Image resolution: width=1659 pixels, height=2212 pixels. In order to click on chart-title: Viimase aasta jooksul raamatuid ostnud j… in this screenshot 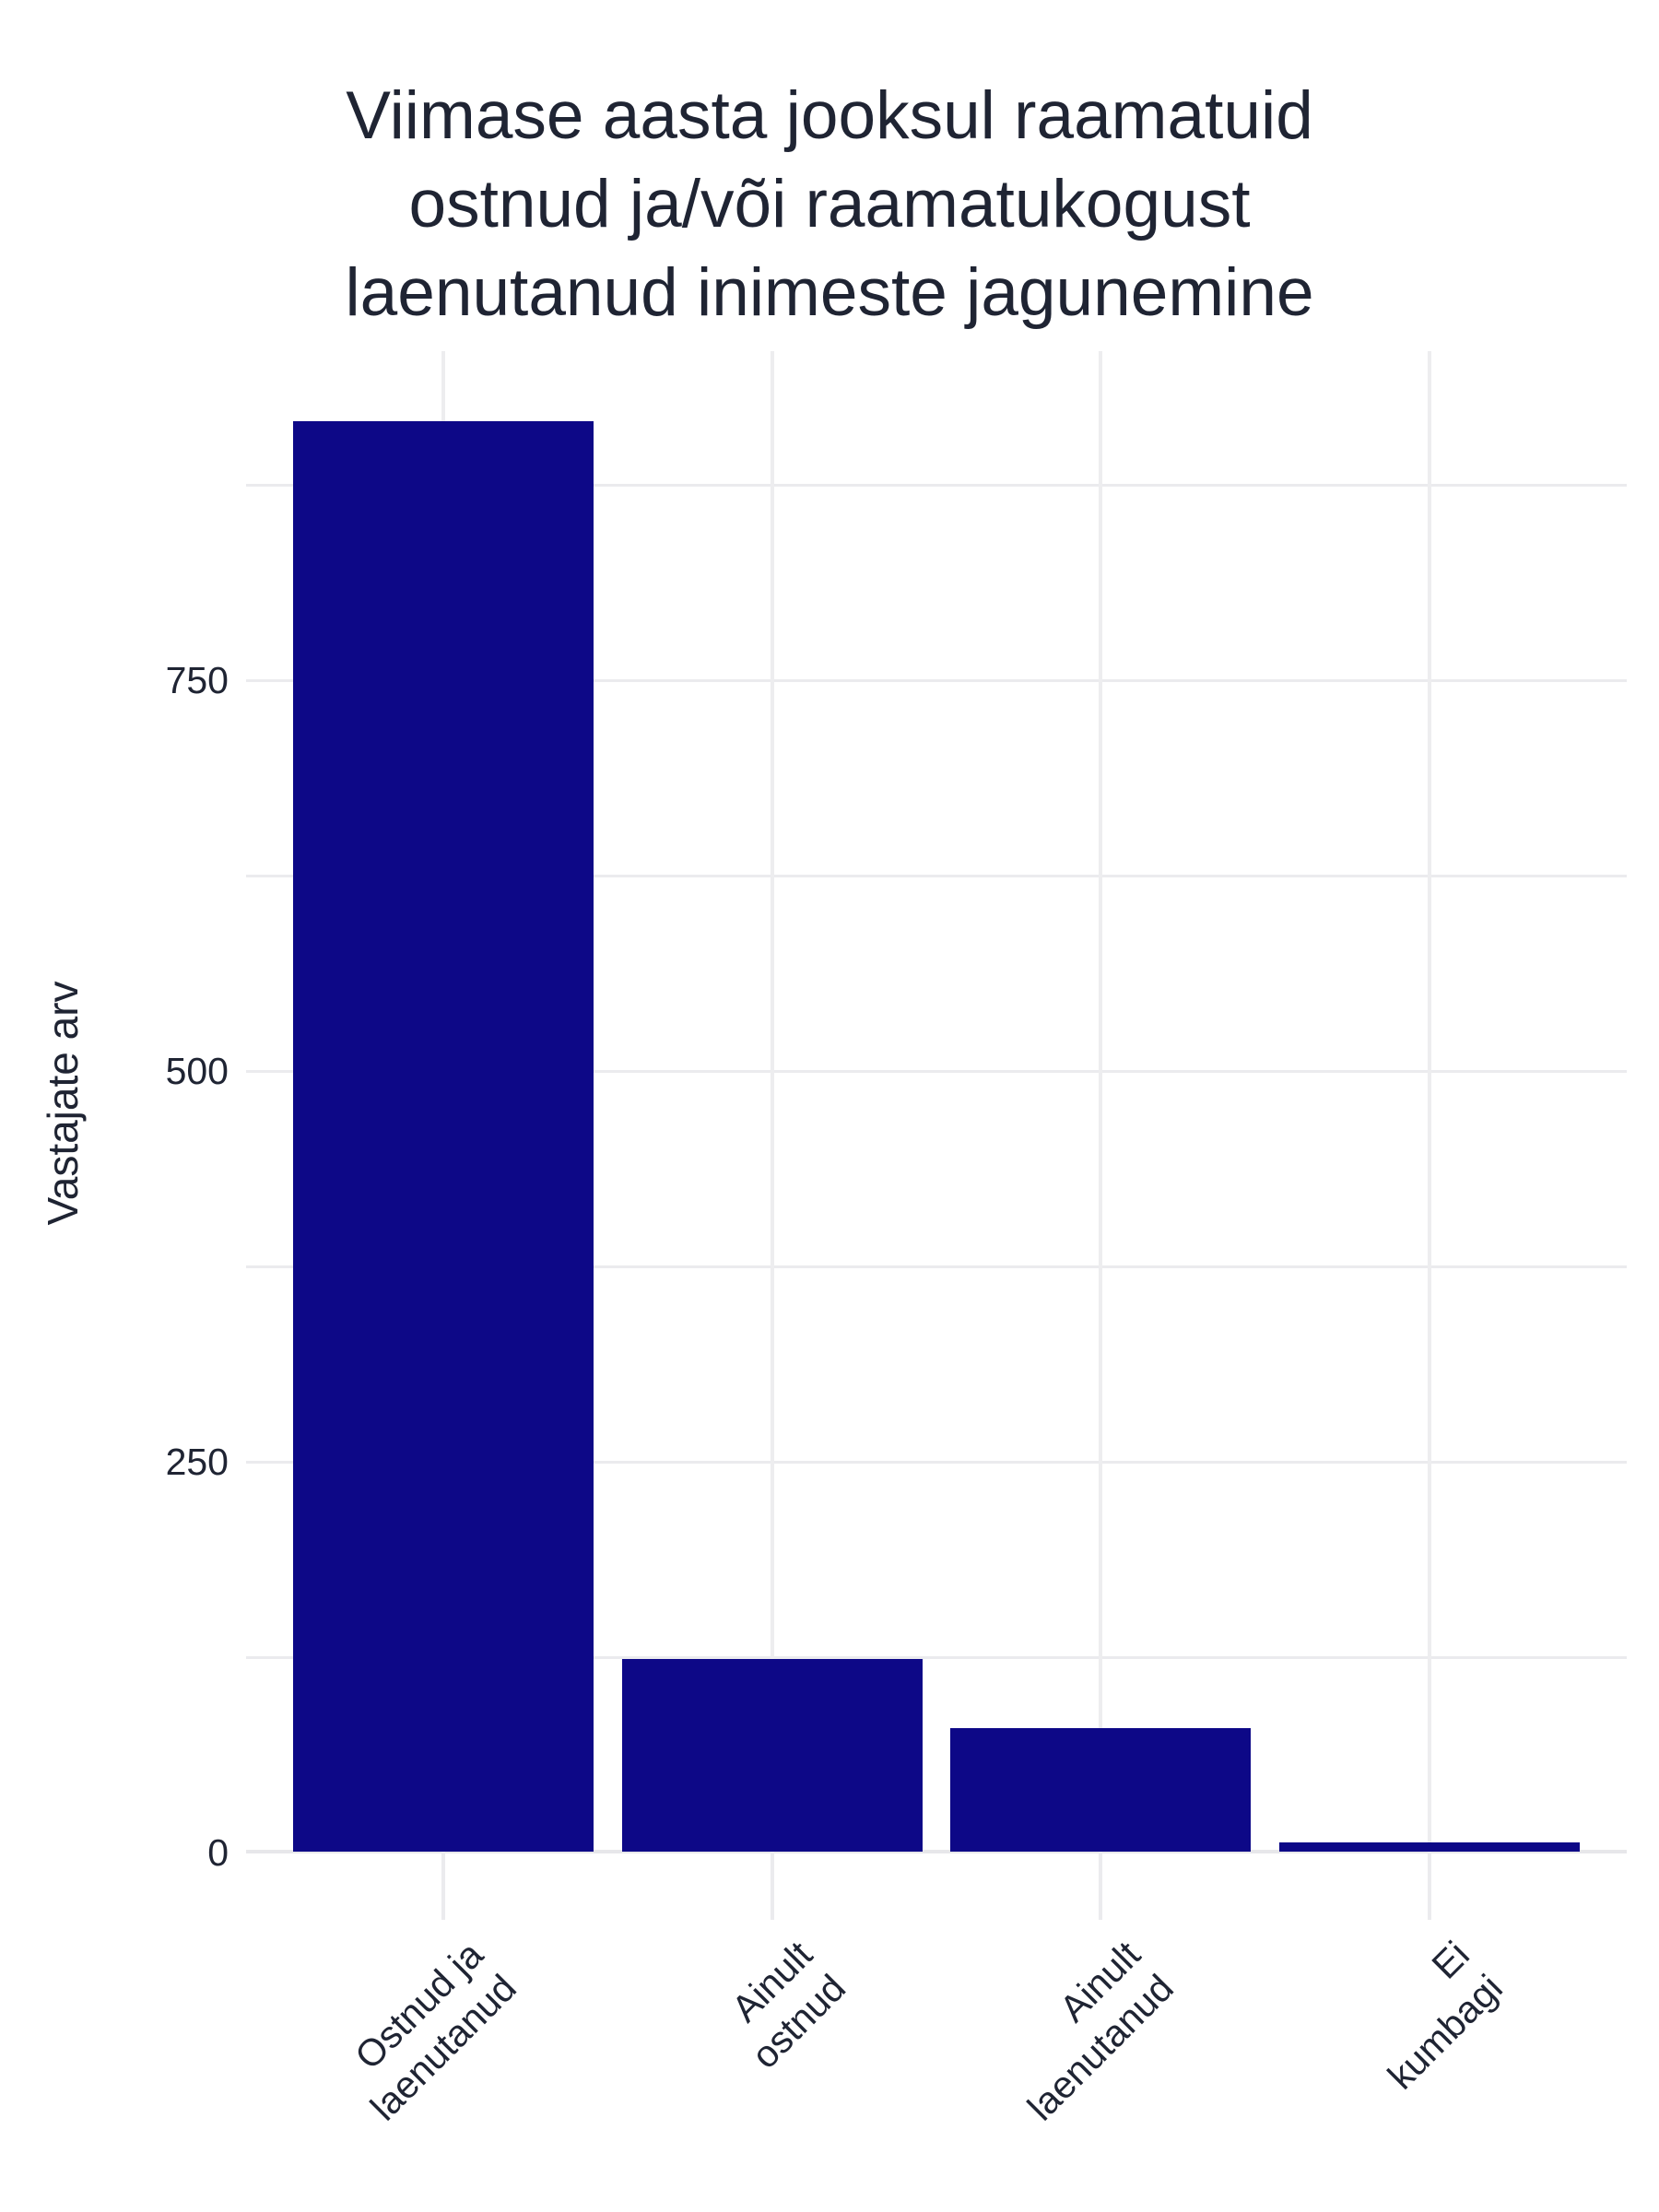, I will do `click(829, 204)`.